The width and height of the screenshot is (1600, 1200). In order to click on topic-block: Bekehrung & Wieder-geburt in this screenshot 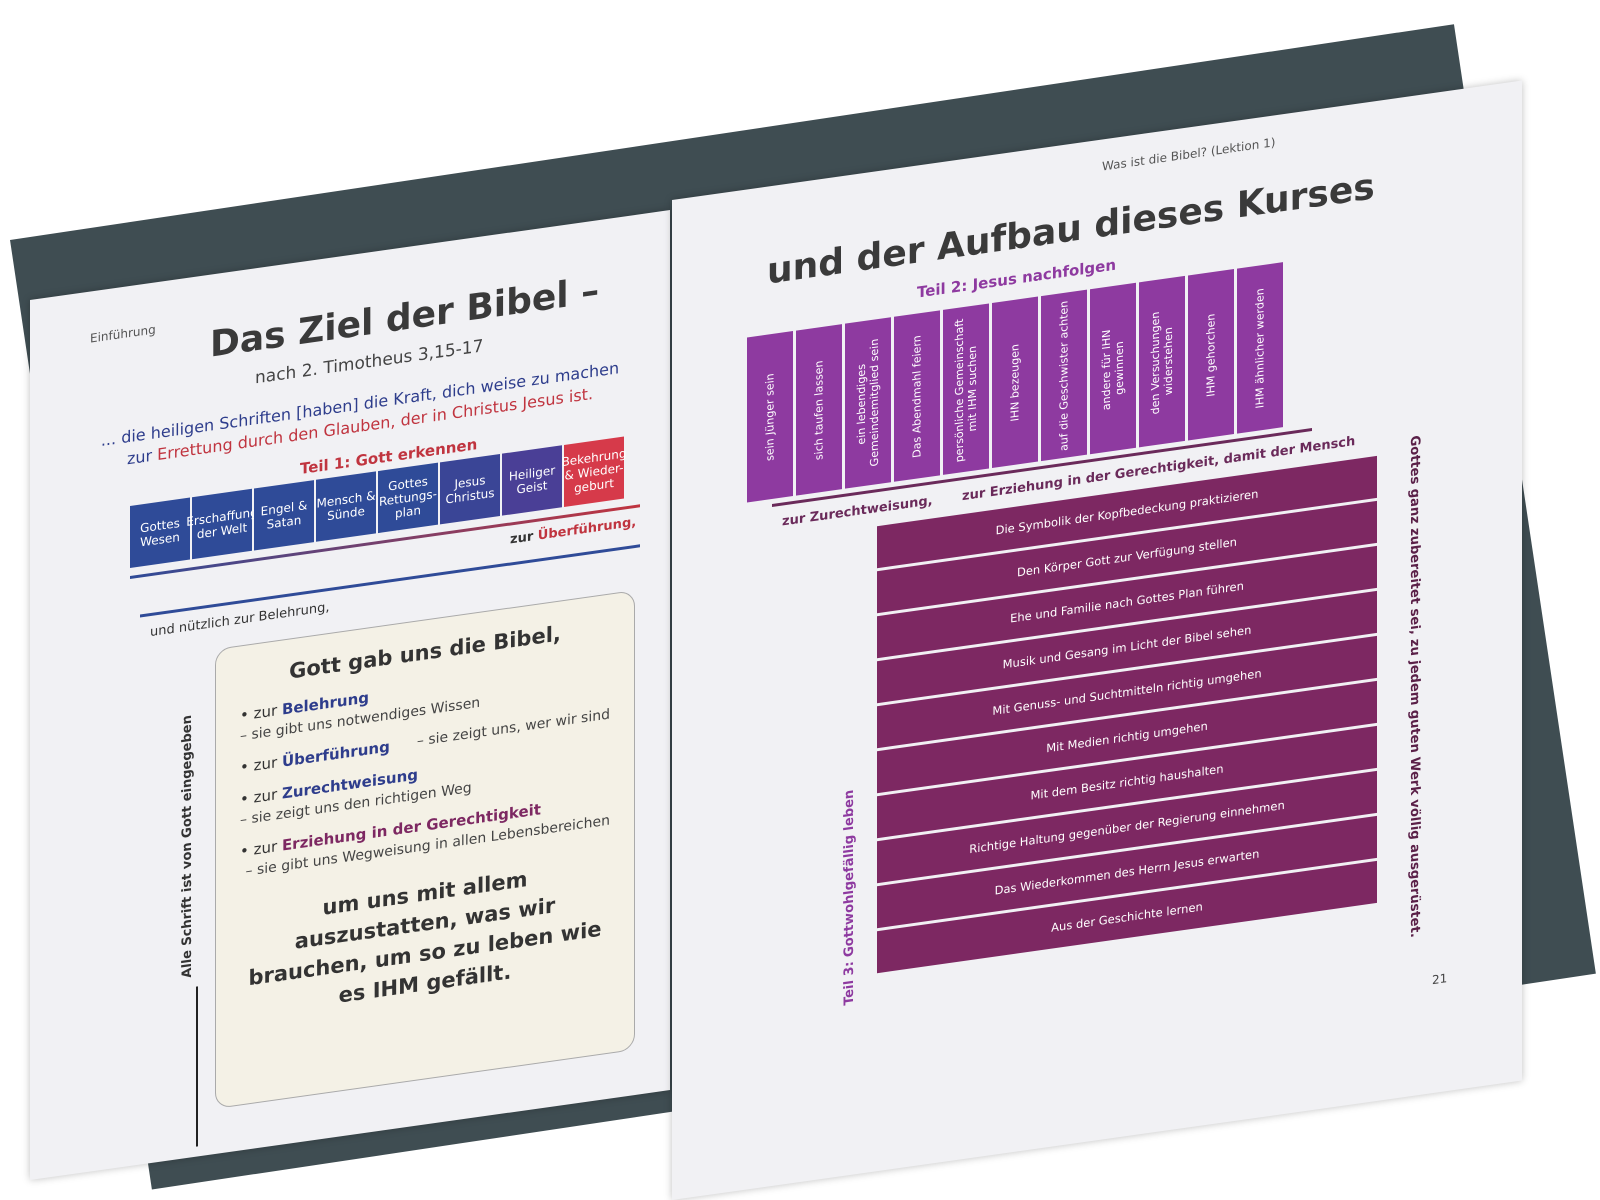, I will do `click(594, 471)`.